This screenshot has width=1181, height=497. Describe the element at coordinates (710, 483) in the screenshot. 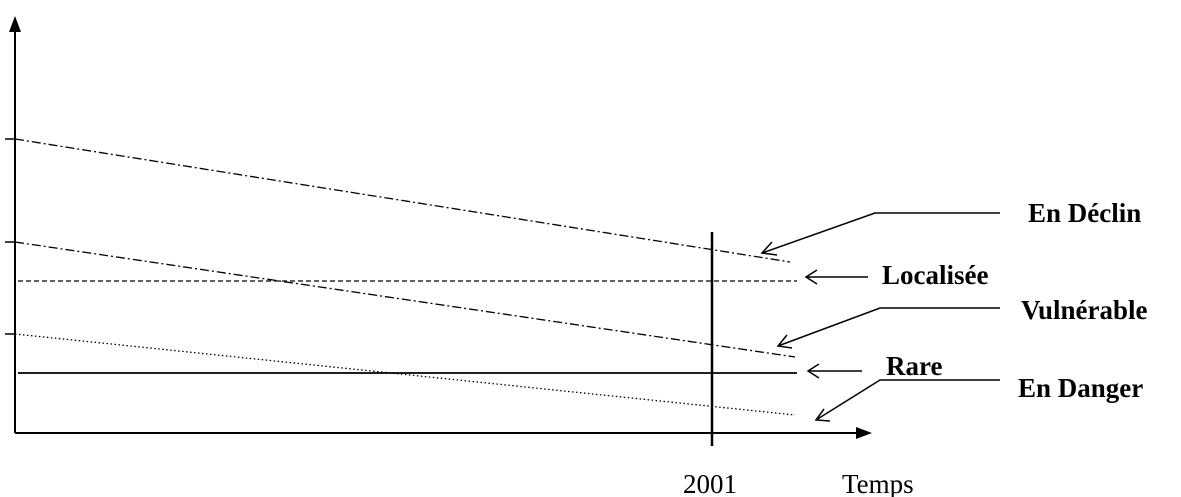

I see `year-marker-label: 2001` at that location.